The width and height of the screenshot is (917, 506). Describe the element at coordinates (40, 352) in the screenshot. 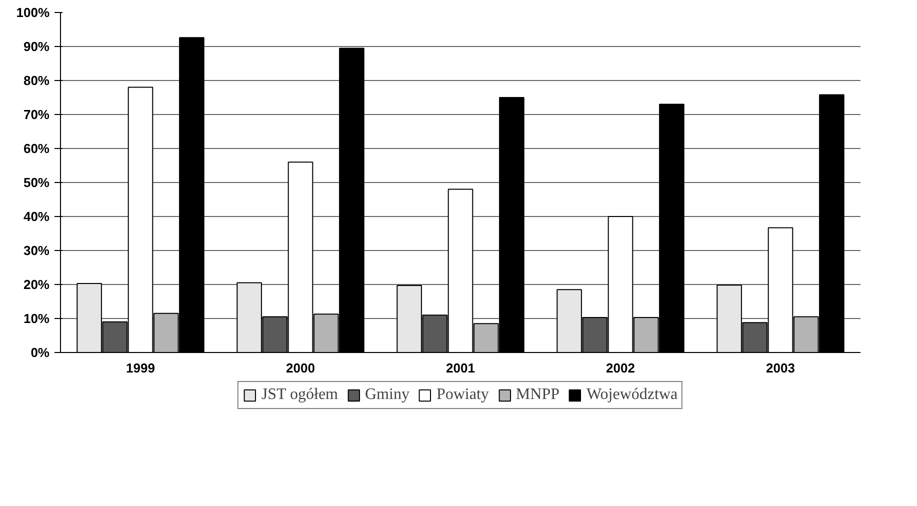

I see `y-tick-label: 0%` at that location.